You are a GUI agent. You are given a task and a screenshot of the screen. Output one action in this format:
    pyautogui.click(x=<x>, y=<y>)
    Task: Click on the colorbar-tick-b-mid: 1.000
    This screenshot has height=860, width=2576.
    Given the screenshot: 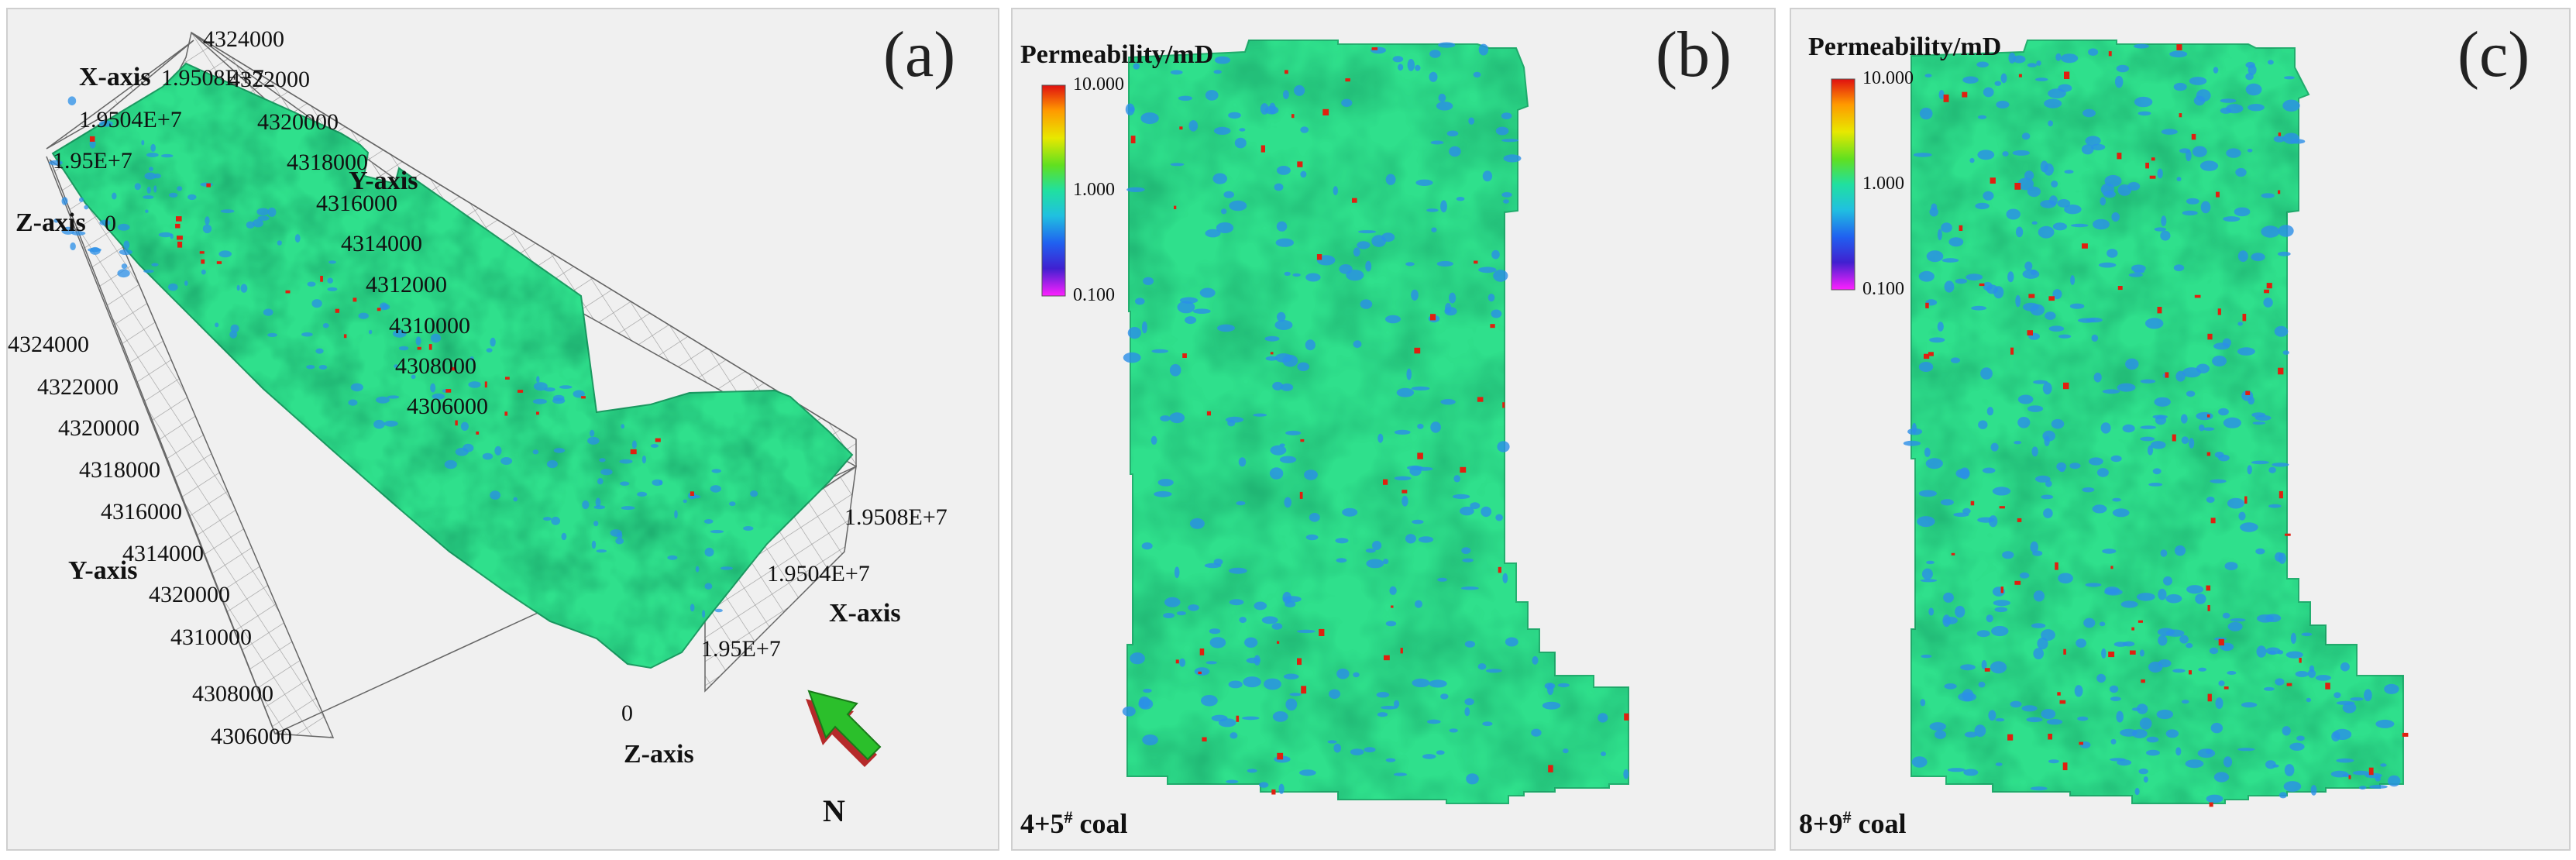 What is the action you would take?
    pyautogui.click(x=1094, y=190)
    